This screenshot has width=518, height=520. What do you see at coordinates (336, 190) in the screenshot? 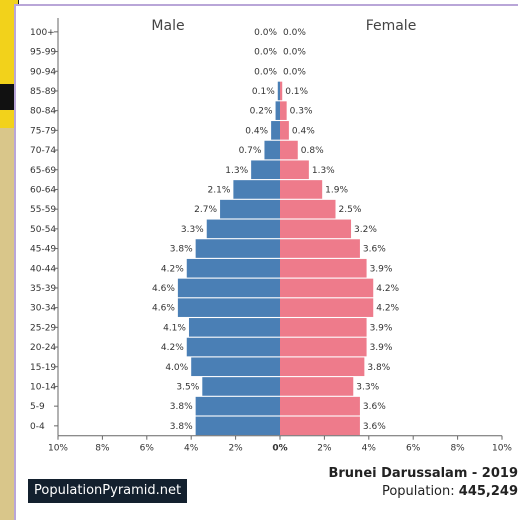
I see `female-value-label: 1.9%` at bounding box center [336, 190].